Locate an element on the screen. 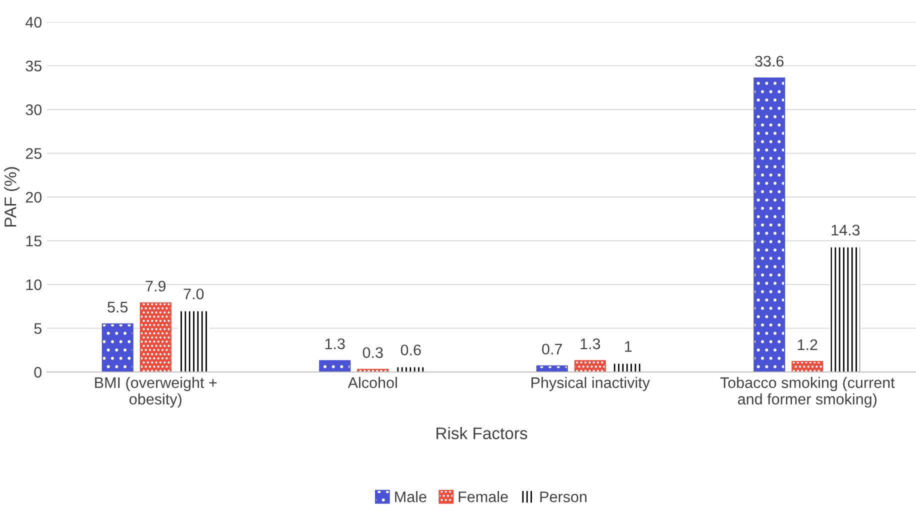  x-tick-label: BMI (overweight + obesity) is located at coordinates (156, 392).